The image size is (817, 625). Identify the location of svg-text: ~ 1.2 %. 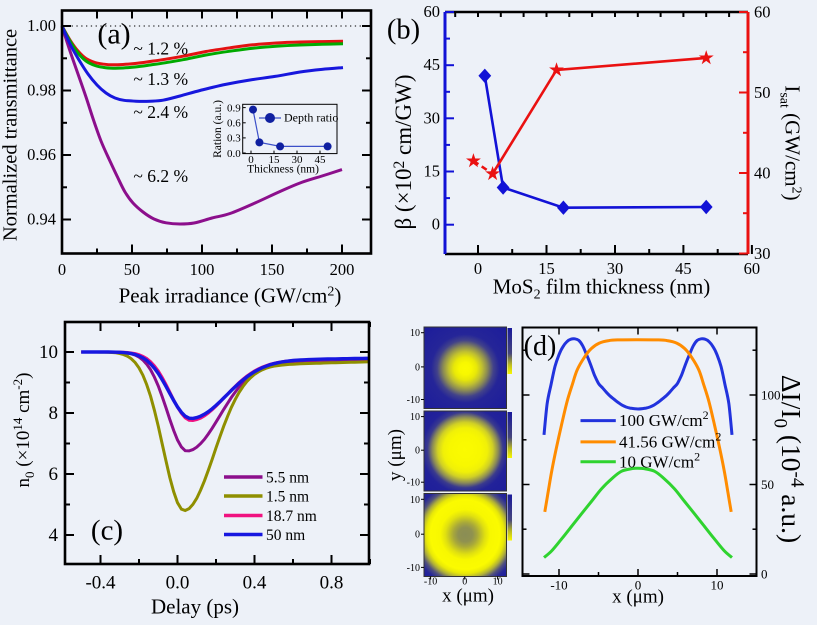
(160, 49).